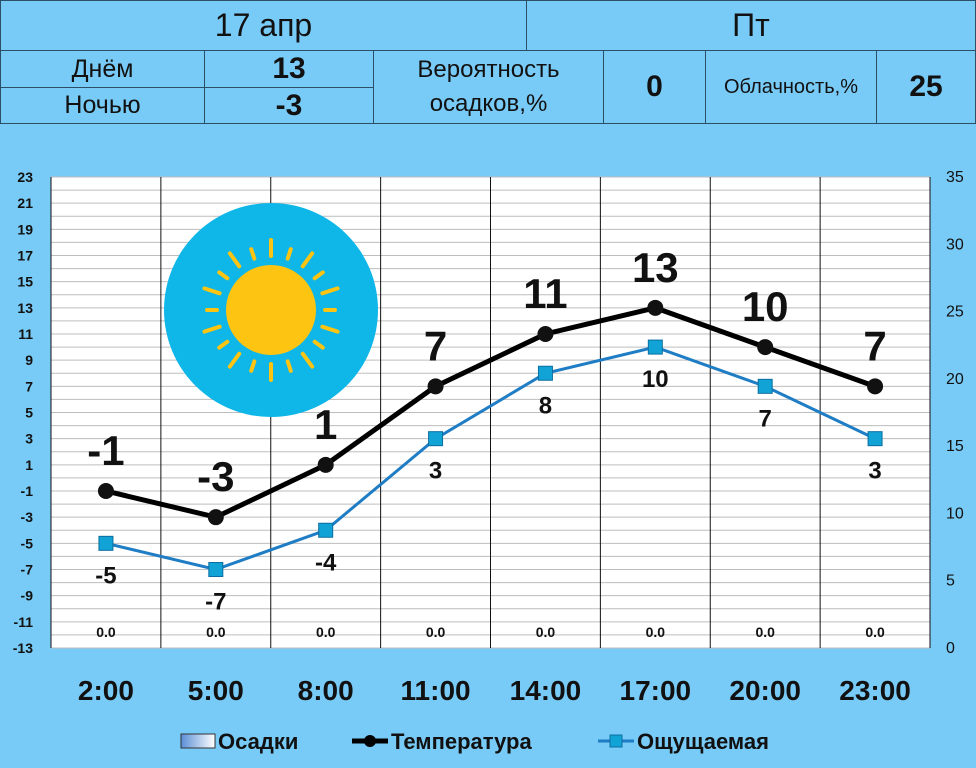 The height and width of the screenshot is (768, 976). What do you see at coordinates (27, 491) in the screenshot?
I see `y-tick-left: -1` at bounding box center [27, 491].